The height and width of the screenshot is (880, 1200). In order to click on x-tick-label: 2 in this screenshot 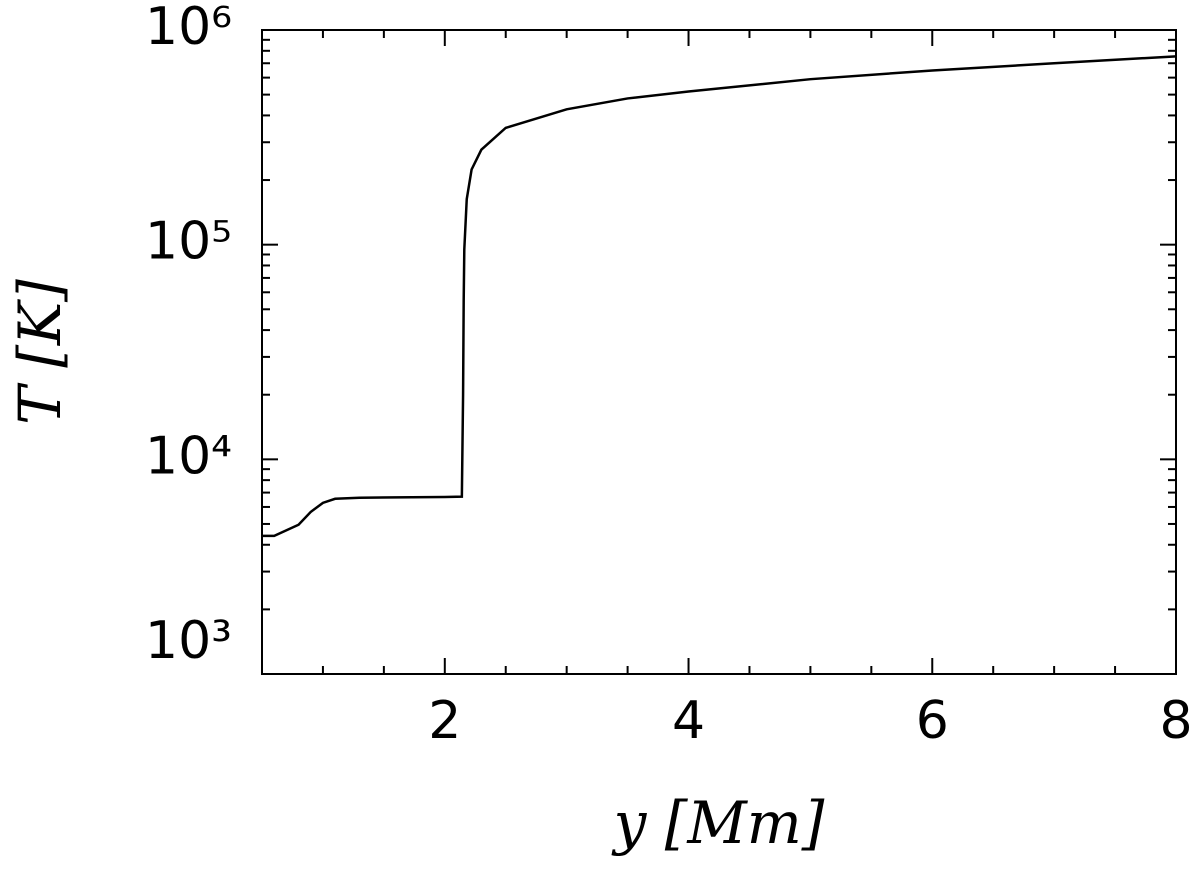, I will do `click(444, 721)`.